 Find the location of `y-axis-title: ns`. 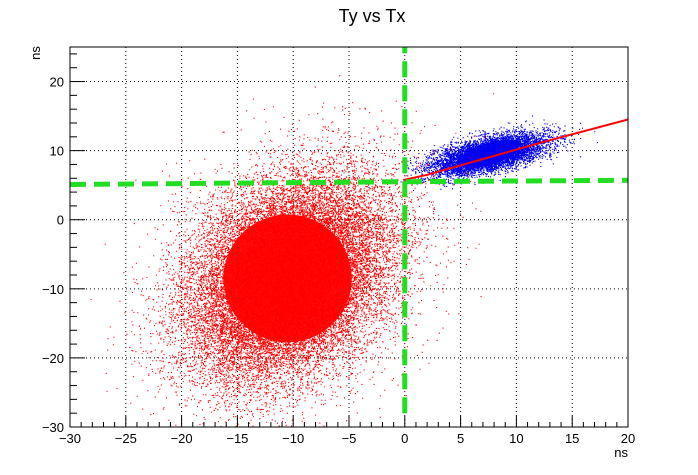

y-axis-title: ns is located at coordinates (35, 53).